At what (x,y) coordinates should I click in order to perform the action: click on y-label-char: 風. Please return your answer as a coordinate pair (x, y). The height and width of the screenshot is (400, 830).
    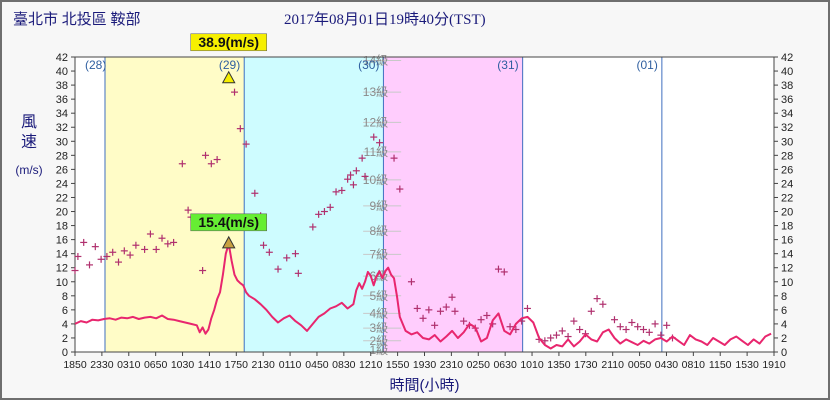
    Looking at the image, I should click on (29, 122).